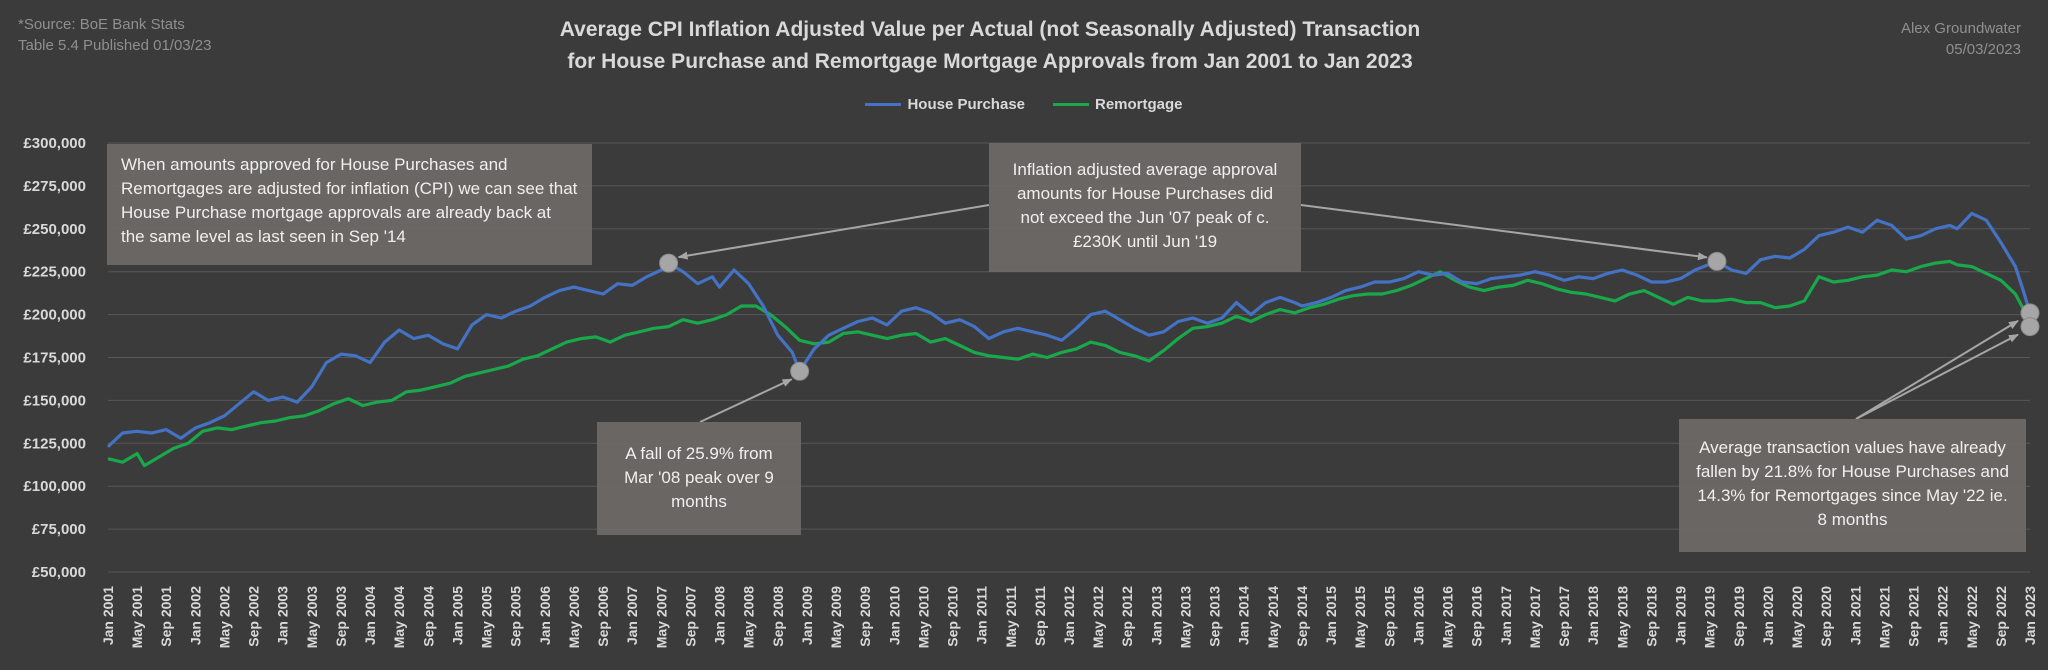 The width and height of the screenshot is (2048, 670). I want to click on legend-item-remortgage: Remortgage, so click(1118, 104).